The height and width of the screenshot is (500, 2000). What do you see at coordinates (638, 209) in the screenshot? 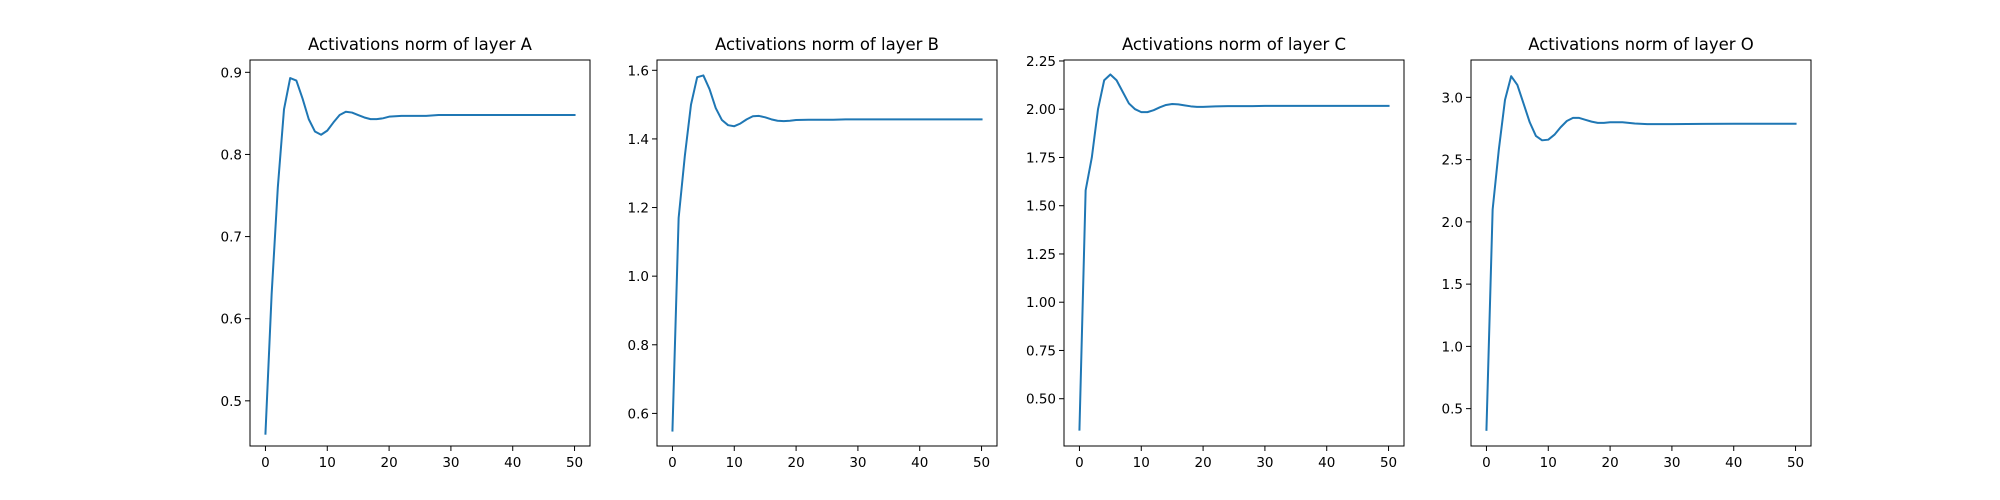
I see `y-tick-label: 1.2` at bounding box center [638, 209].